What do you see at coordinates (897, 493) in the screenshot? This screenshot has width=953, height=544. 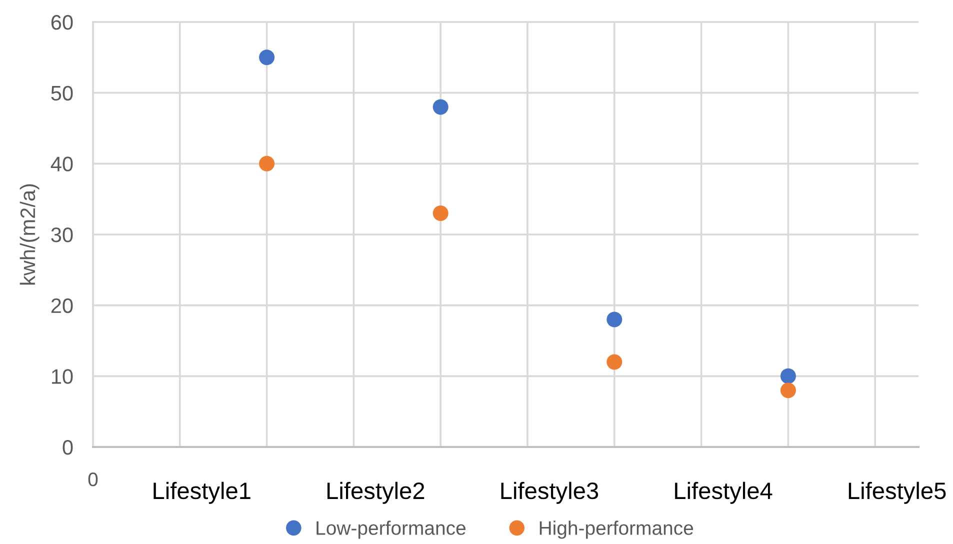 I see `text: Lifestyle5` at bounding box center [897, 493].